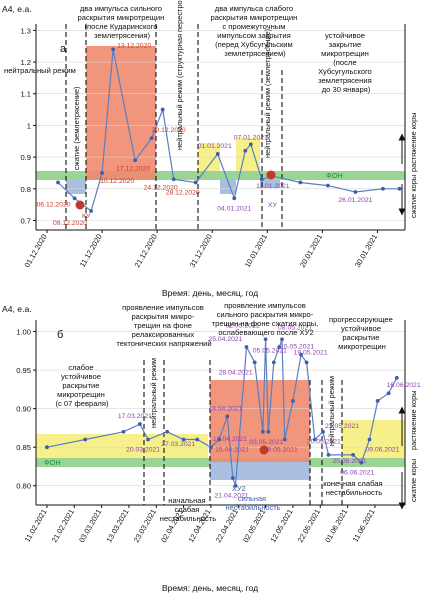 Image resolution: width=424 pixels, height=601 pixels. What do you see at coordinates (273, 186) in the screenshot?
I see `data-label: 11.01.2021` at bounding box center [273, 186].